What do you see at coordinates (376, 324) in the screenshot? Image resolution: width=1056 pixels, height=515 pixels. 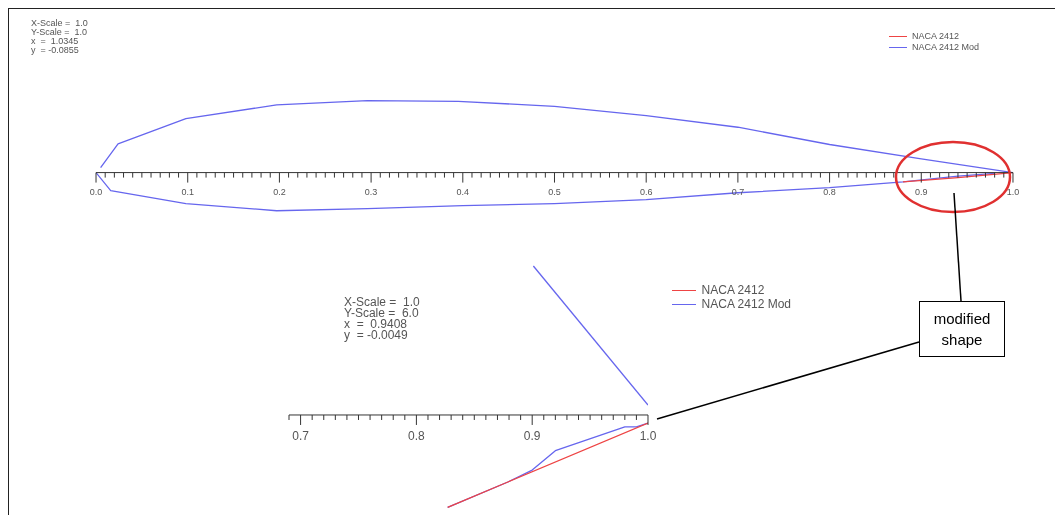 I see `annotation: x = 0.9408` at bounding box center [376, 324].